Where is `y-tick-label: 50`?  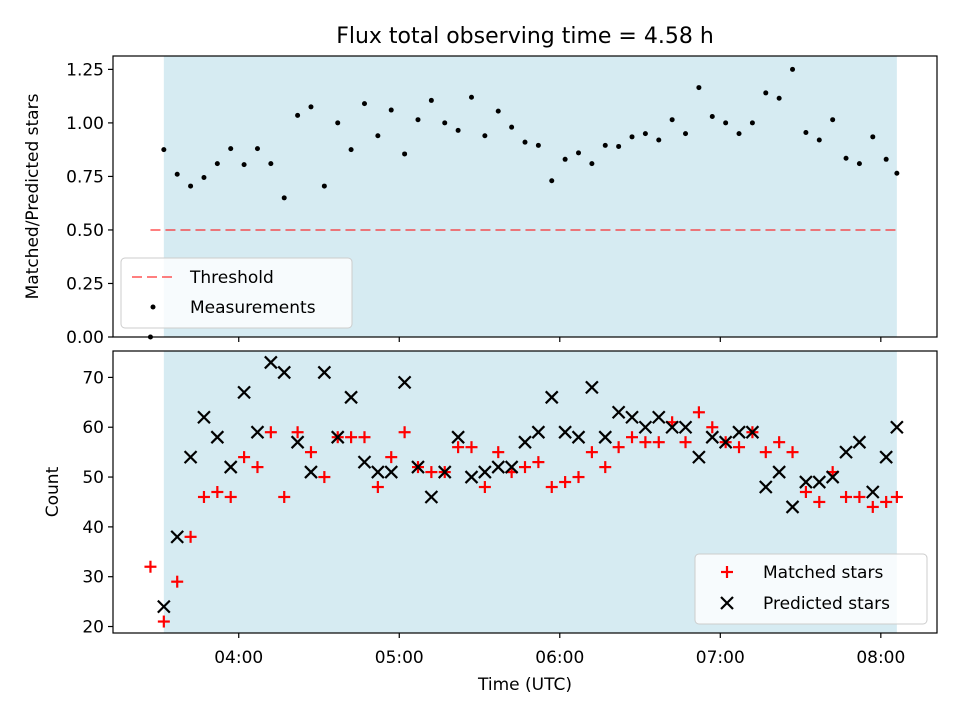
y-tick-label: 50 is located at coordinates (93, 478).